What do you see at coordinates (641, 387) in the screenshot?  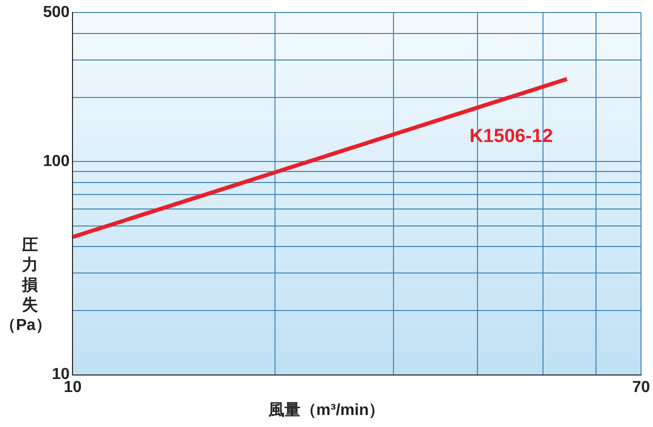 I see `x-tick-label: 70` at bounding box center [641, 387].